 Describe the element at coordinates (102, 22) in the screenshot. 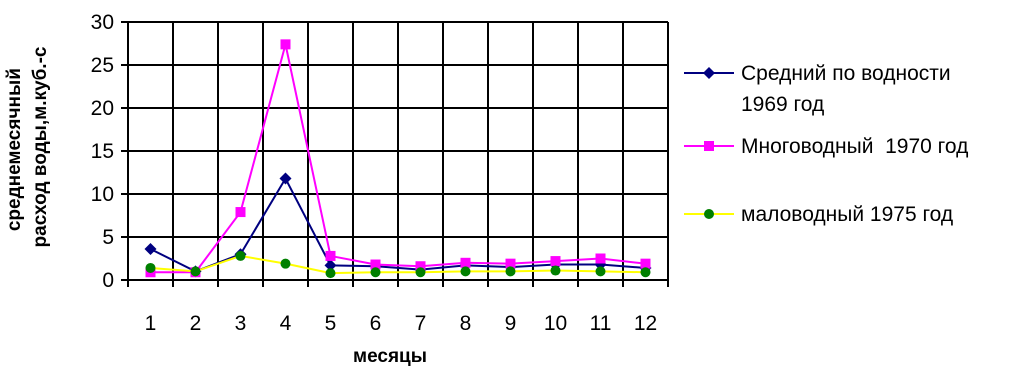

I see `y-tick-label: 30` at that location.